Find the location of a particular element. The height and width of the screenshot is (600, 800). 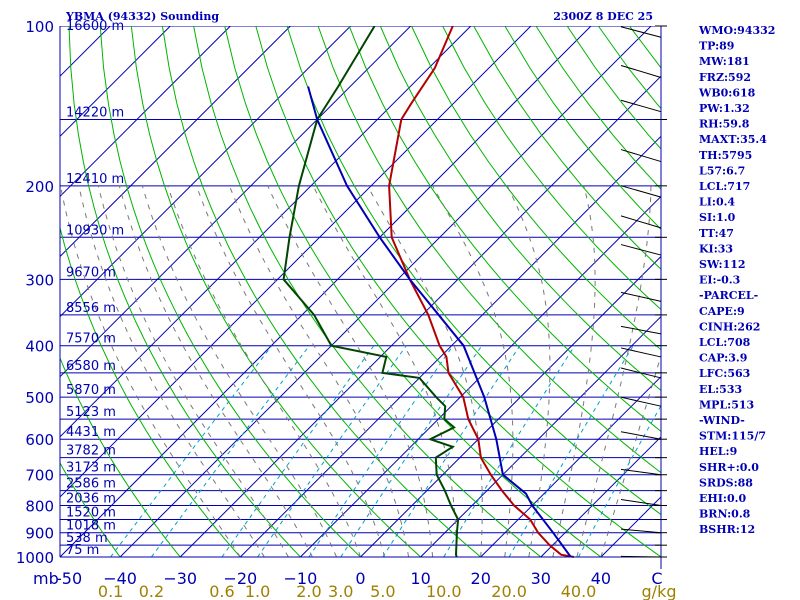

height-label: 6580 m is located at coordinates (91, 366).